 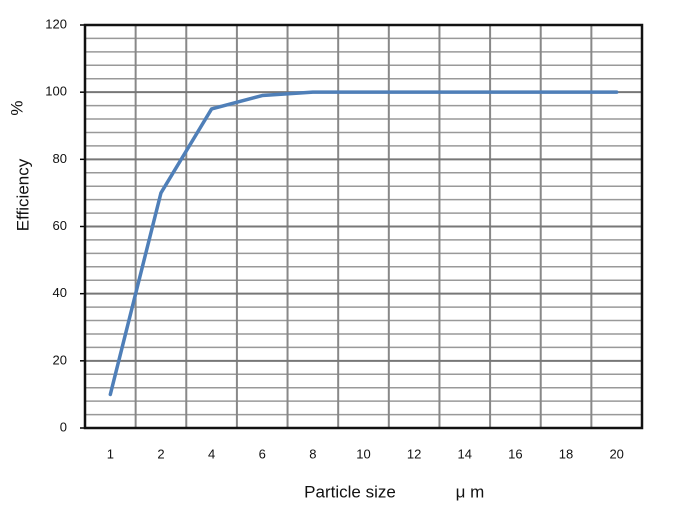 What do you see at coordinates (262, 453) in the screenshot?
I see `x-tick-label: 6` at bounding box center [262, 453].